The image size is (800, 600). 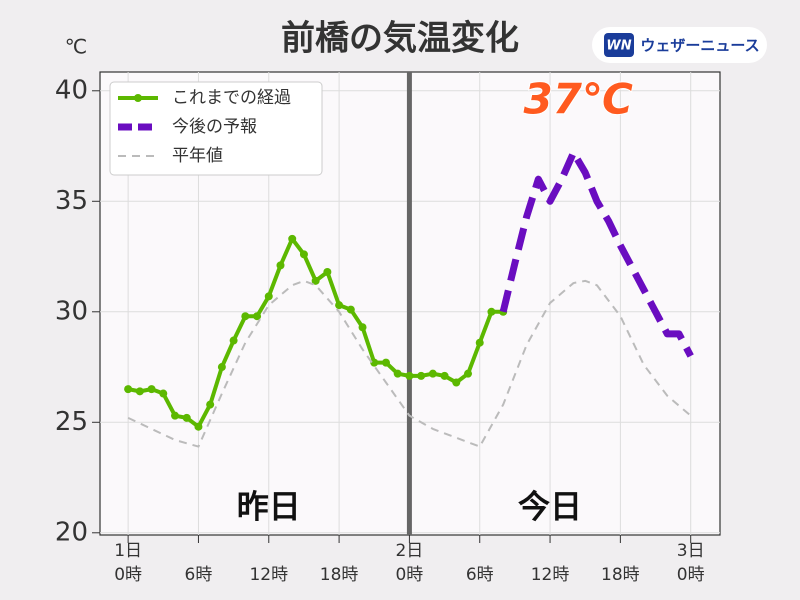 What do you see at coordinates (128, 551) in the screenshot?
I see `x-day-label: 1日` at bounding box center [128, 551].